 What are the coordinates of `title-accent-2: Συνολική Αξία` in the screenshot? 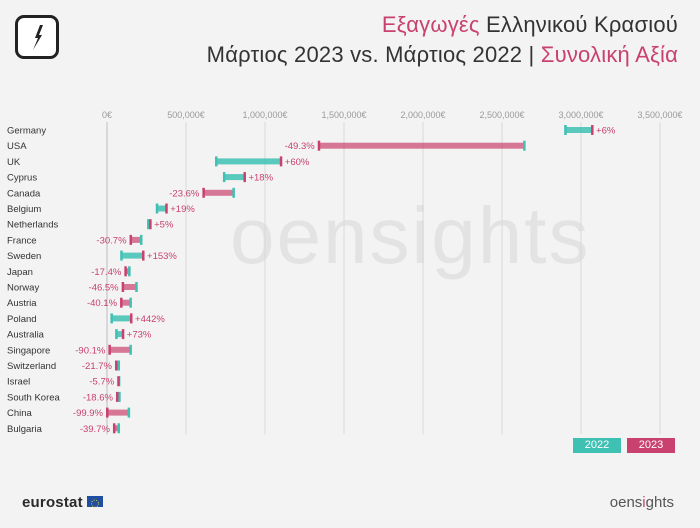 It's located at (609, 54).